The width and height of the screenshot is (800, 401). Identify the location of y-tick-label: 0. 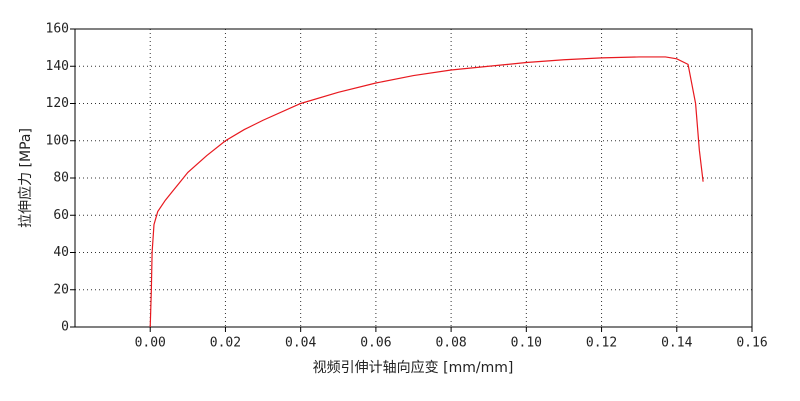
(65, 327).